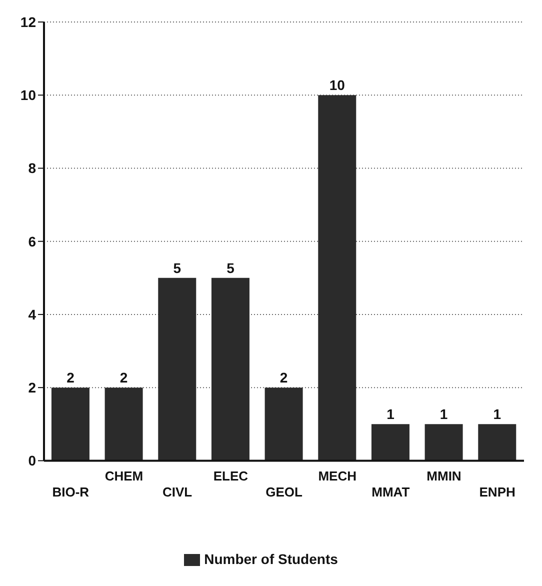  I want to click on y-tick-label: 12, so click(28, 22).